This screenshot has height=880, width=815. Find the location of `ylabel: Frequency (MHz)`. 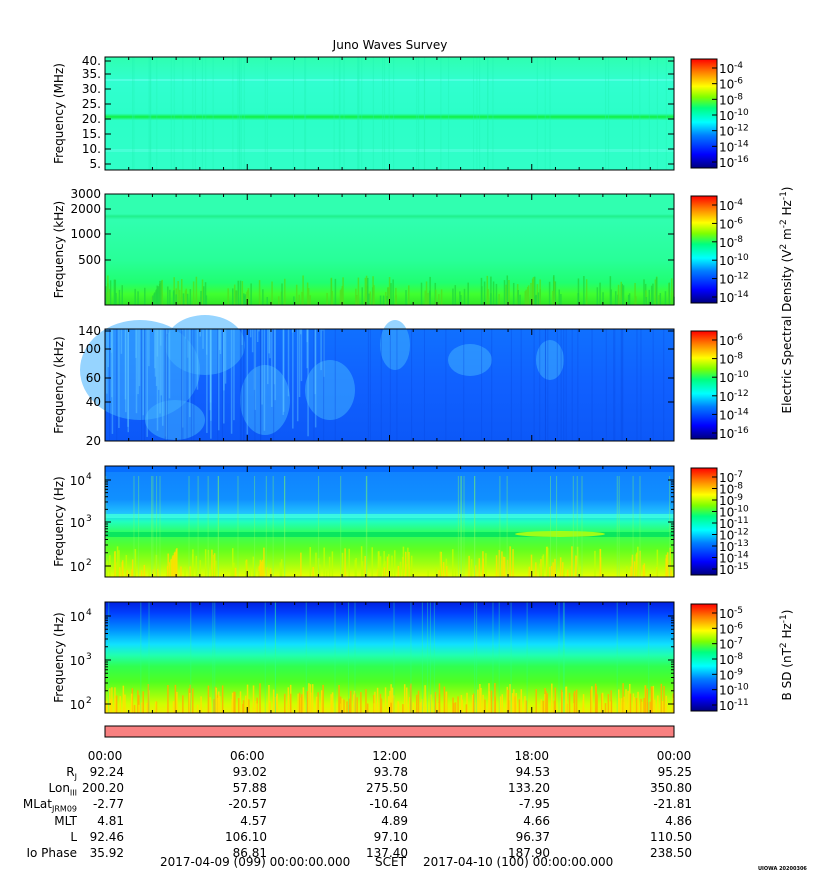

ylabel: Frequency (MHz) is located at coordinates (59, 113).